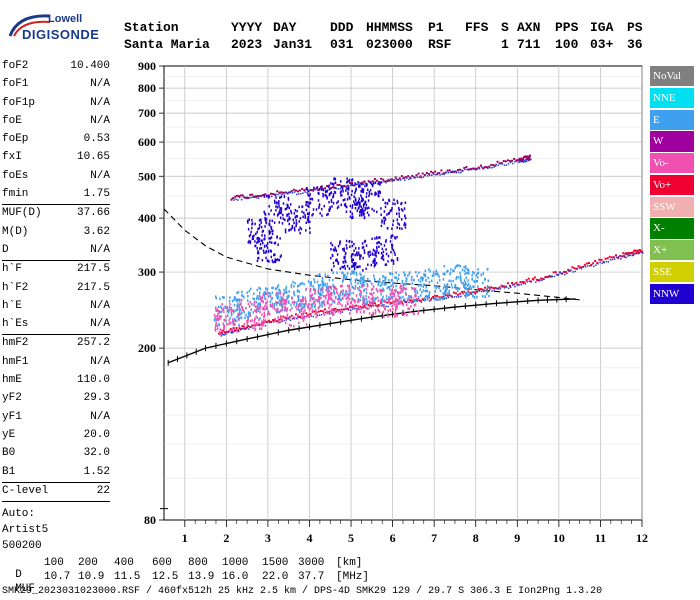 The image size is (700, 600). I want to click on param-name: MUF(D), so click(22, 213).